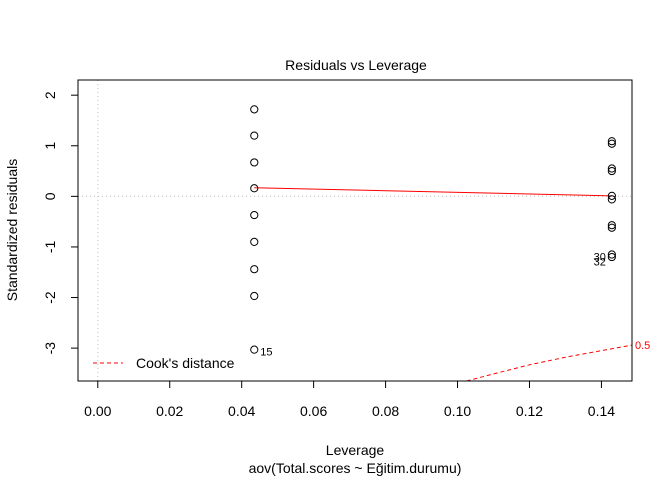  What do you see at coordinates (529, 411) in the screenshot?
I see `x-tick-label: 0.12` at bounding box center [529, 411].